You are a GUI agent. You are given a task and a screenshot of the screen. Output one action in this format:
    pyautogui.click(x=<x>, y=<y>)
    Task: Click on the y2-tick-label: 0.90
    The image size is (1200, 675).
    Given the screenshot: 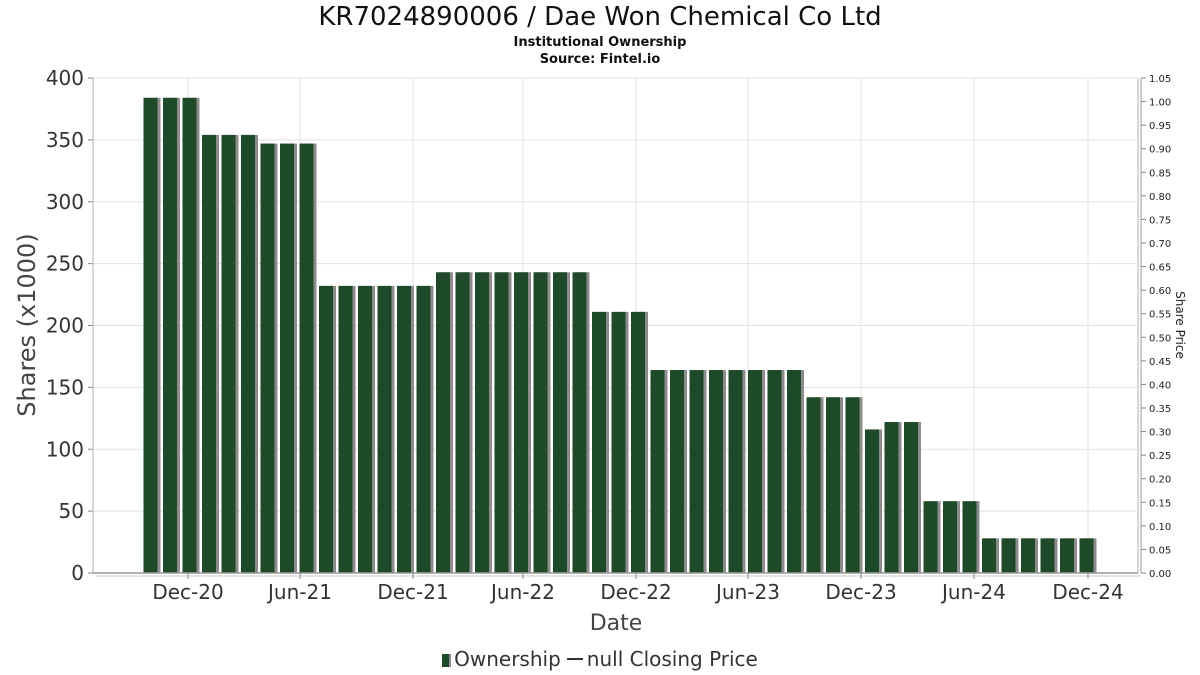 What is the action you would take?
    pyautogui.click(x=1160, y=150)
    